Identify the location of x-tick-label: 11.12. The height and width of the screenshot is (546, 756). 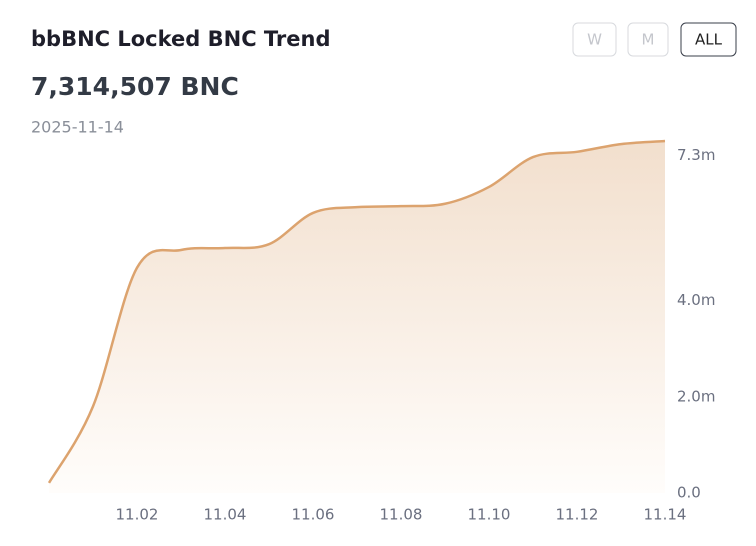
(577, 515).